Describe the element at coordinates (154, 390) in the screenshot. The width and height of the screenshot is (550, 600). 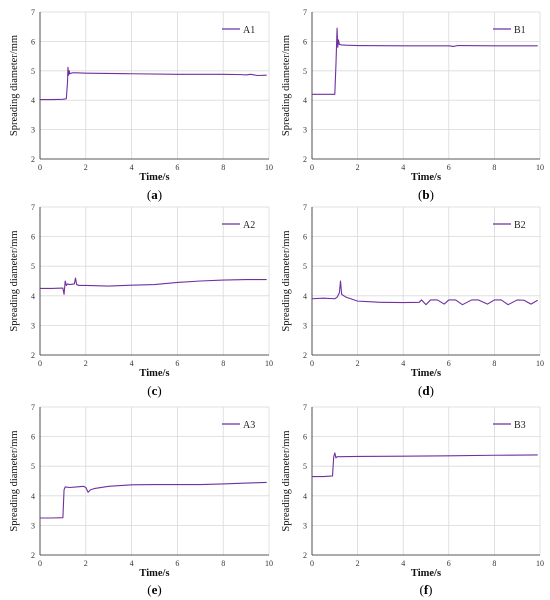
I see `panel-caption: (c)` at that location.